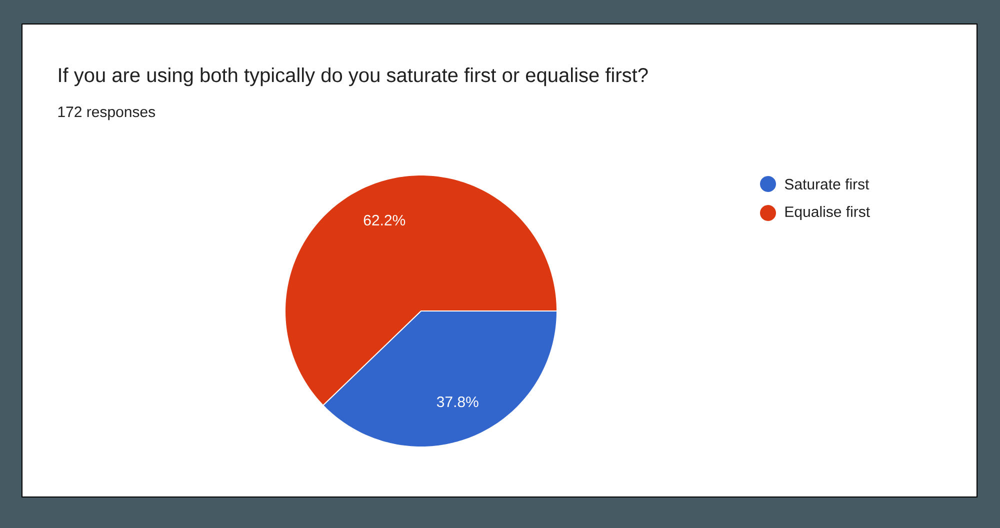  What do you see at coordinates (353, 77) in the screenshot?
I see `chart-title: If you are using both typically do you saturate first or equalise first?` at bounding box center [353, 77].